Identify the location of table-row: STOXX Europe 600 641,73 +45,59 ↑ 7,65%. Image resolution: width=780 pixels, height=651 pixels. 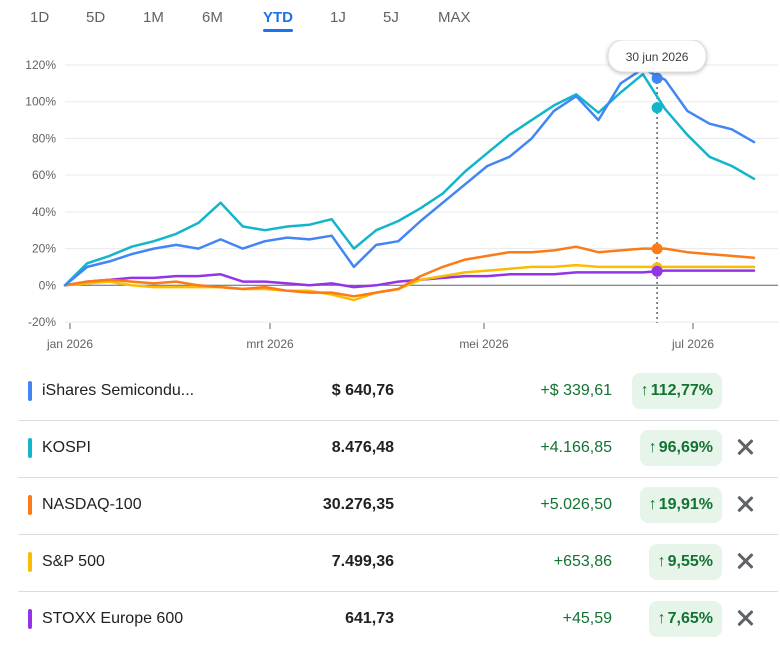
(398, 619).